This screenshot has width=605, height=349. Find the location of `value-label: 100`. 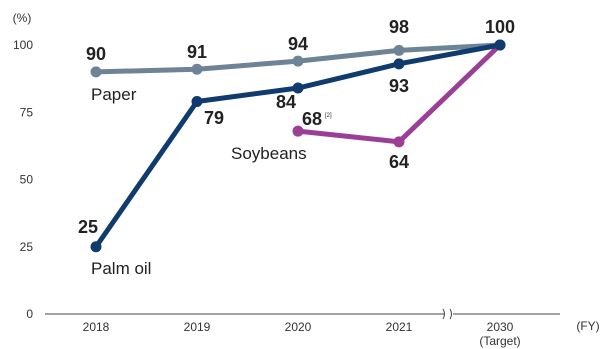

value-label: 100 is located at coordinates (500, 27).